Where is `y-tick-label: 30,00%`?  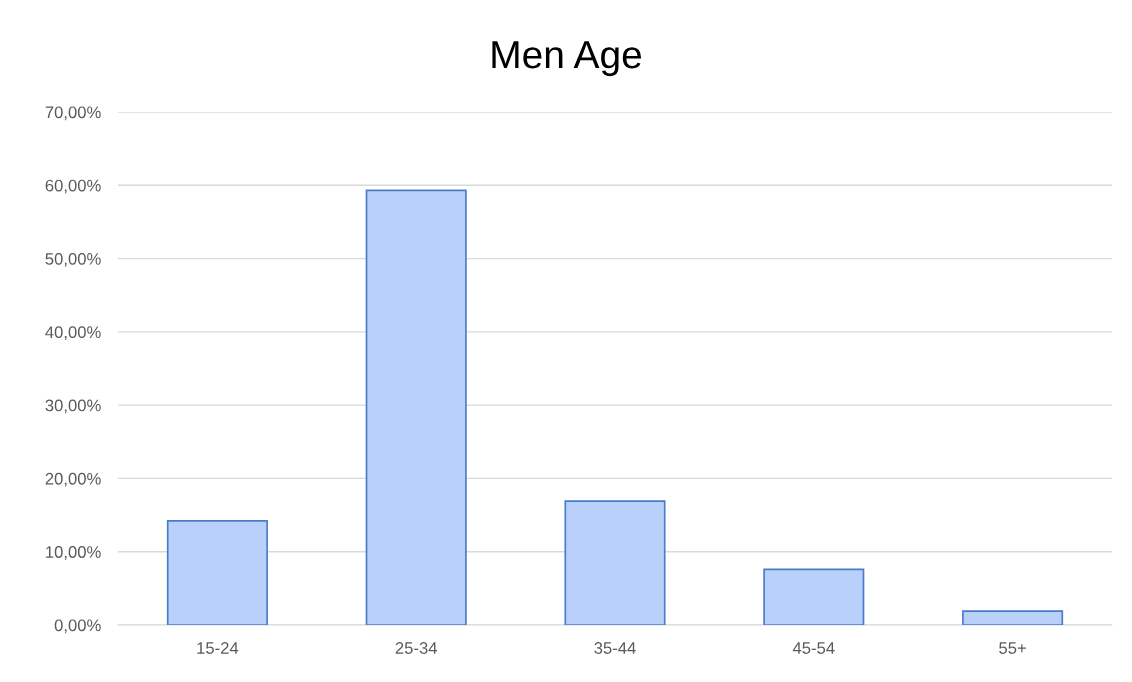 y-tick-label: 30,00% is located at coordinates (73, 406).